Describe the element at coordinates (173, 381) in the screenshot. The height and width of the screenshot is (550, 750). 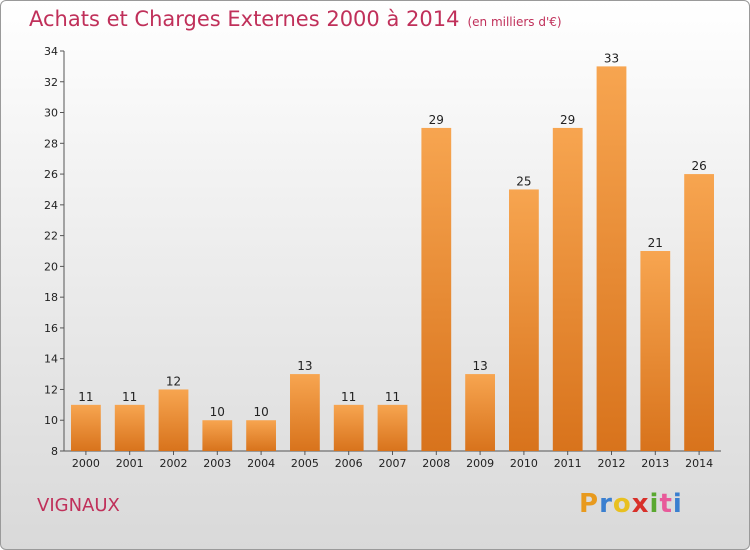
I see `bar-value-label: 12` at that location.